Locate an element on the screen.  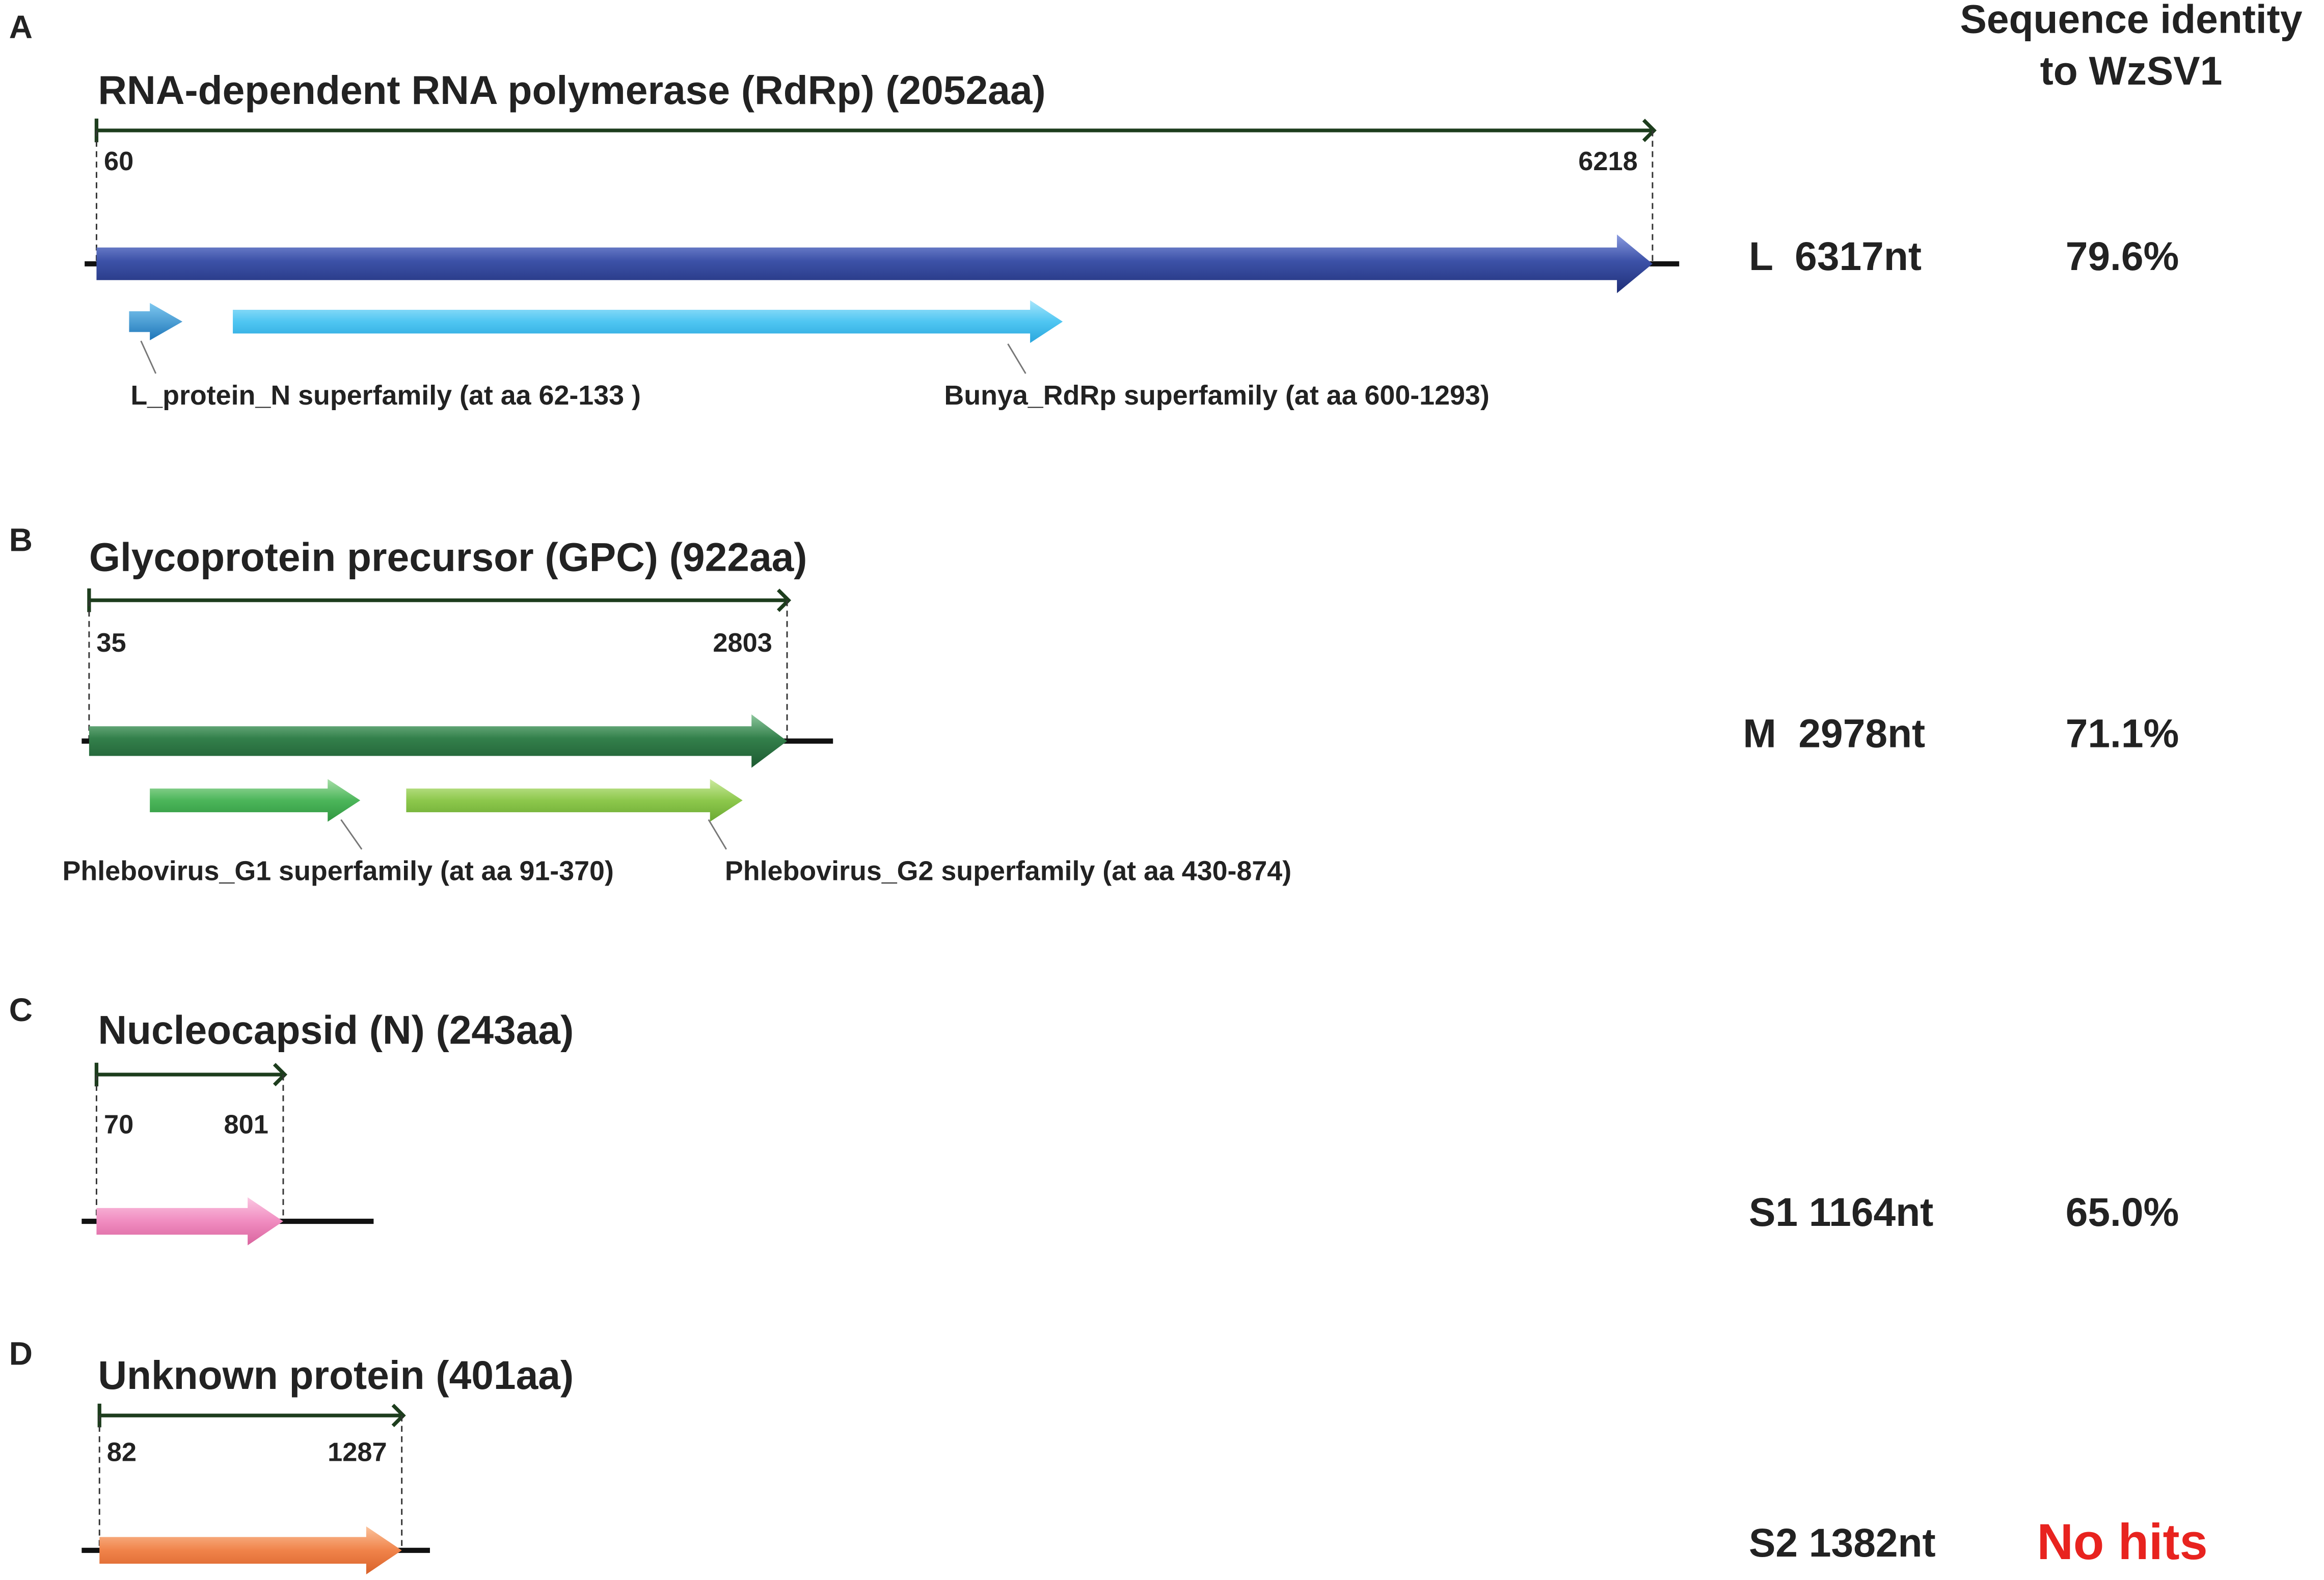
segment-label: M 2978nt is located at coordinates (1834, 733).